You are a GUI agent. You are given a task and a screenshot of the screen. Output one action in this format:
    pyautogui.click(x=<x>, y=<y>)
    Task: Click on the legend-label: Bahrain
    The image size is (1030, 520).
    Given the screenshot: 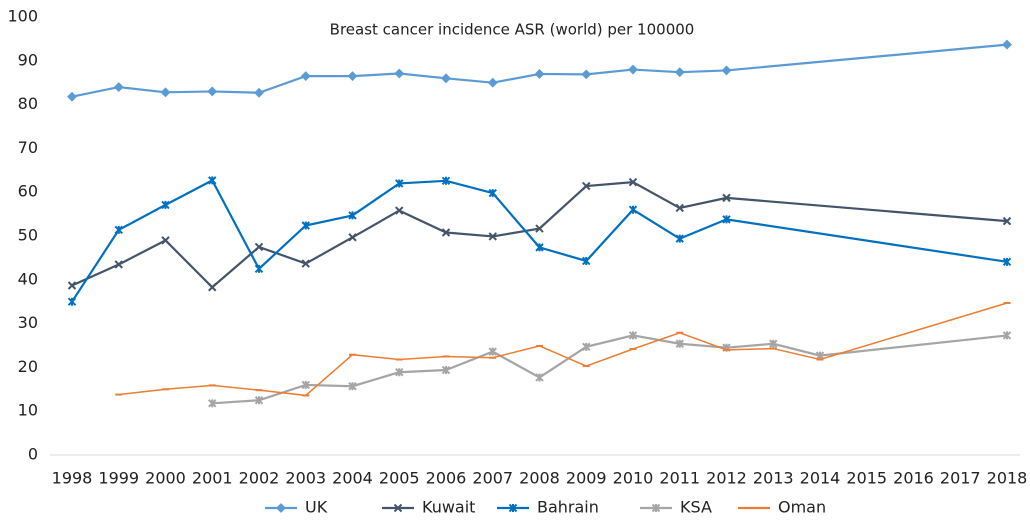 What is the action you would take?
    pyautogui.click(x=568, y=507)
    